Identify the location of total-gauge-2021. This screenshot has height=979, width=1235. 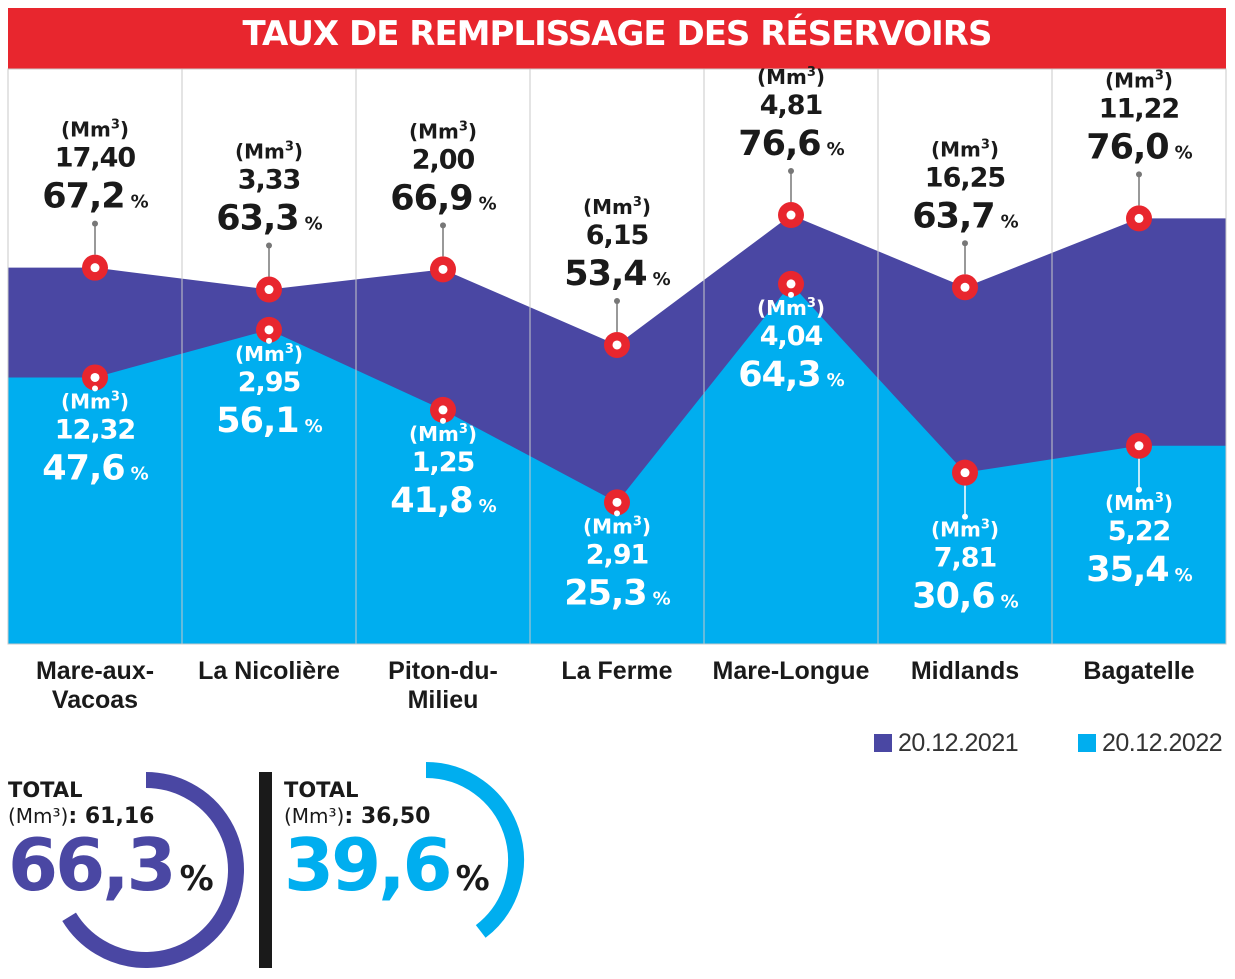
(153, 870).